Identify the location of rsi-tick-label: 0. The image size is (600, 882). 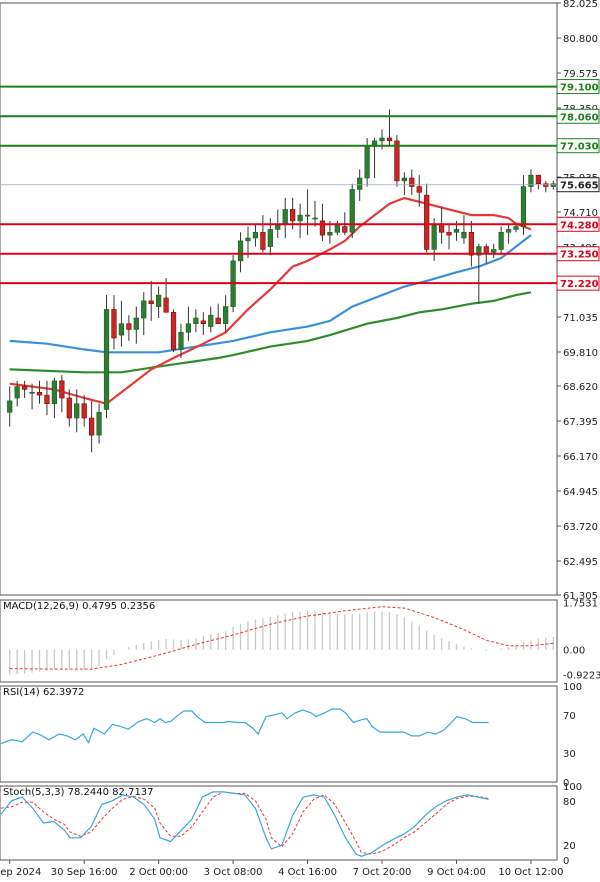
(566, 783).